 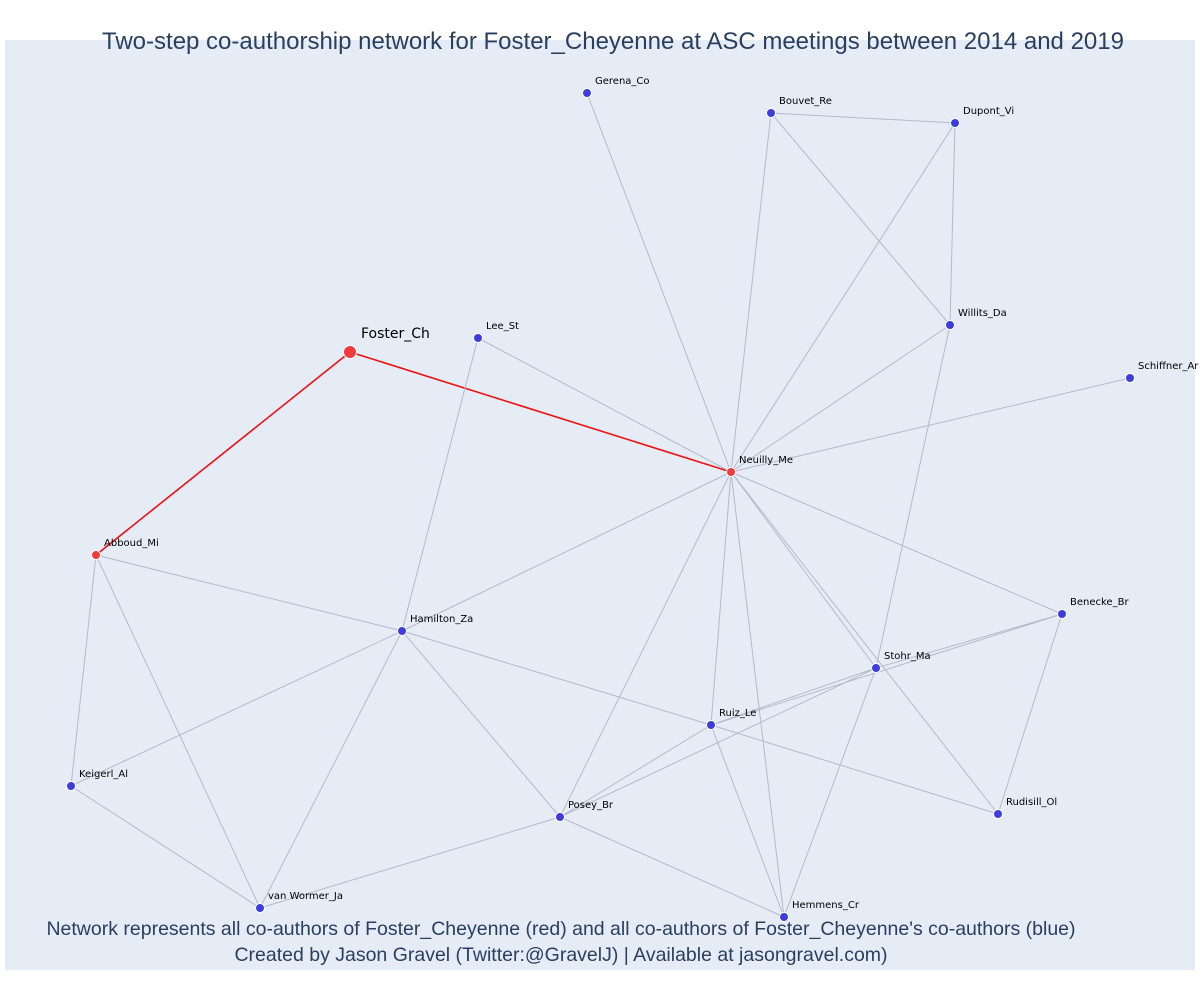 I want to click on edge-ruiz-le-hemmens-cr, so click(x=747, y=821).